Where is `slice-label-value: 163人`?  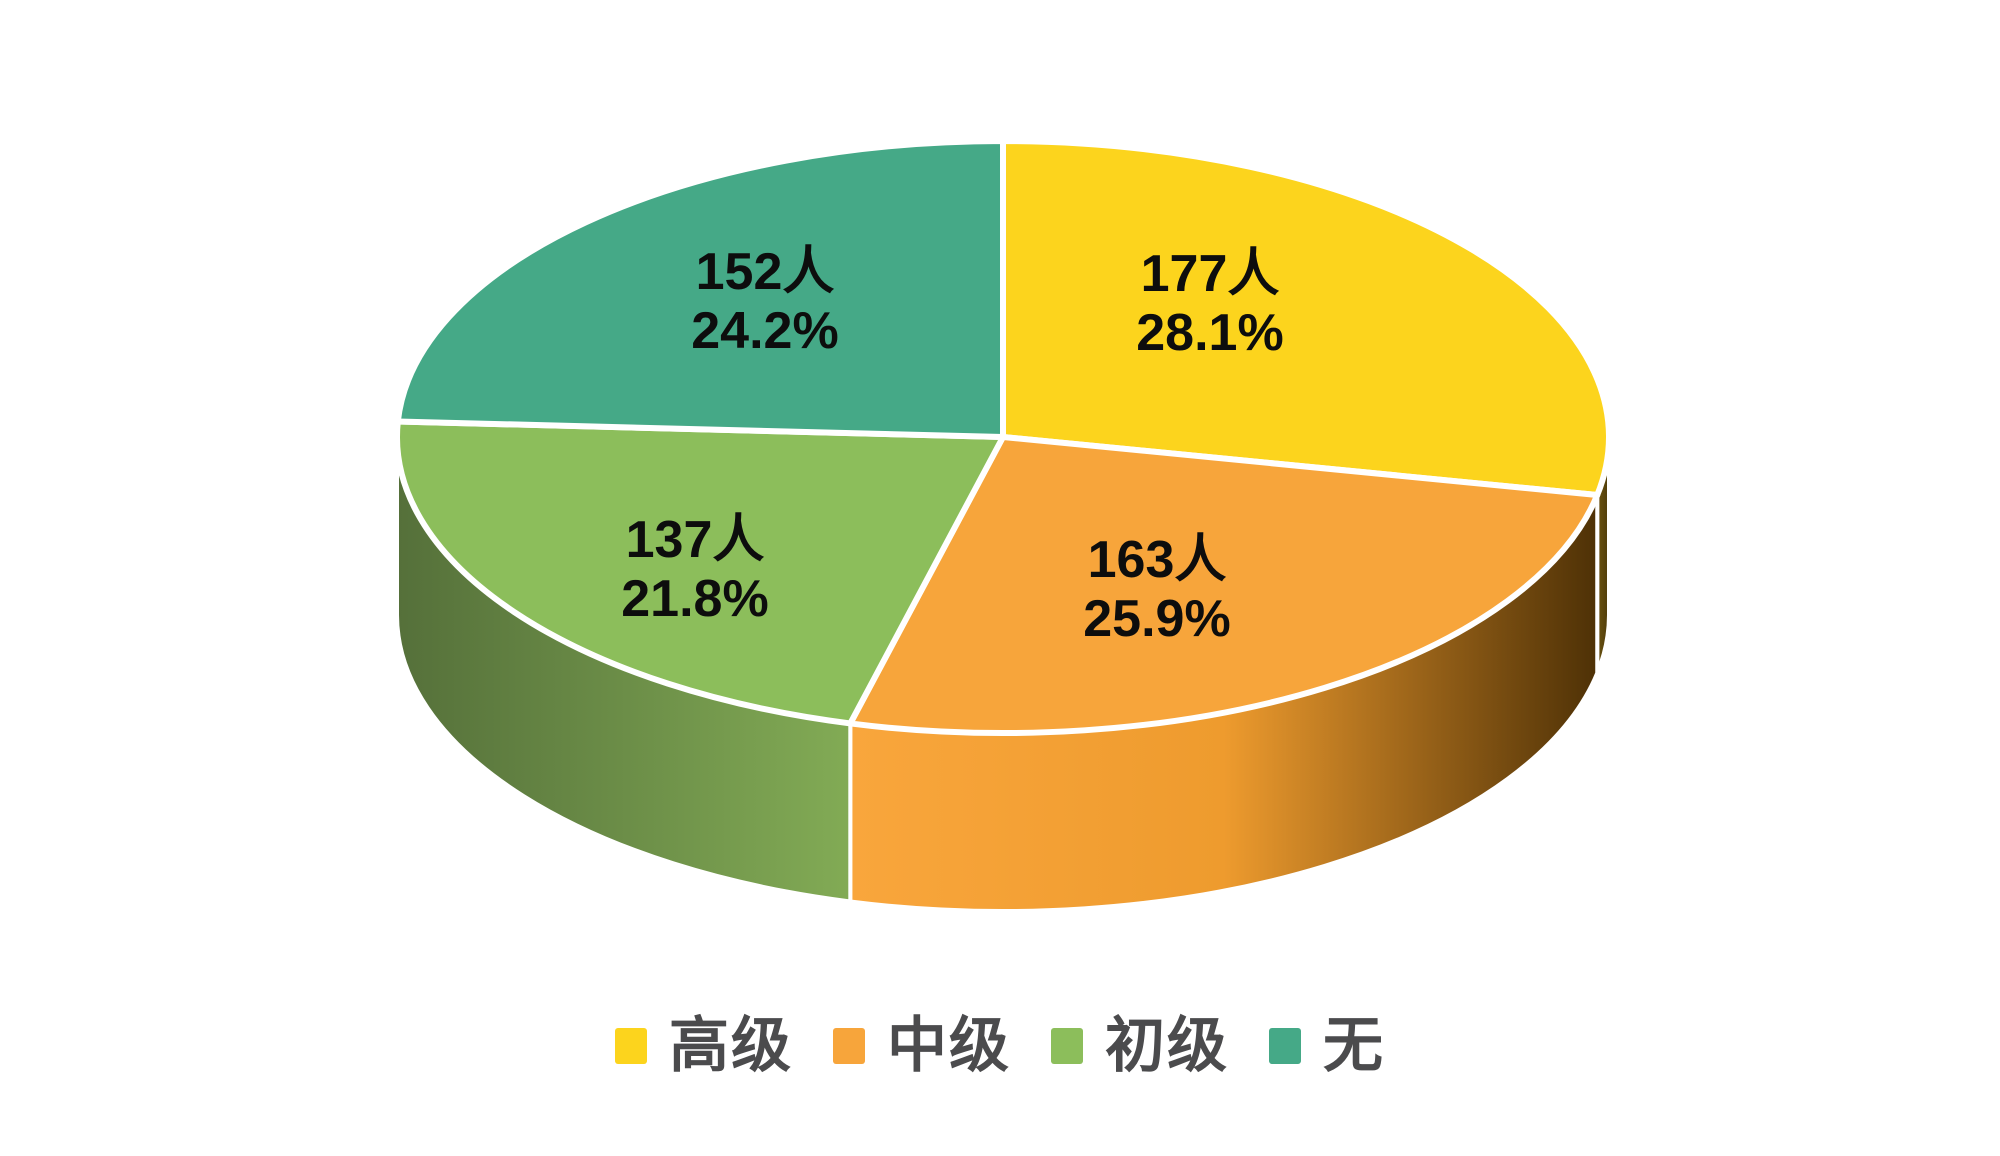 slice-label-value: 163人 is located at coordinates (1157, 560).